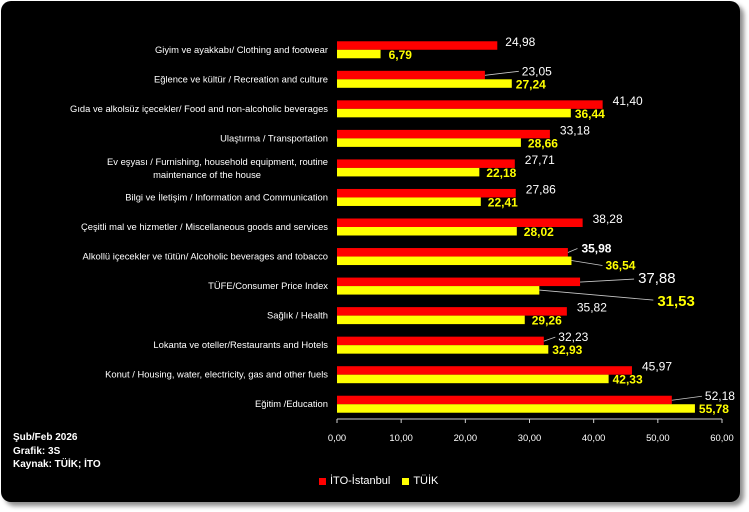 The height and width of the screenshot is (512, 749). Describe the element at coordinates (657, 437) in the screenshot. I see `x-tick-label: 50,00` at that location.